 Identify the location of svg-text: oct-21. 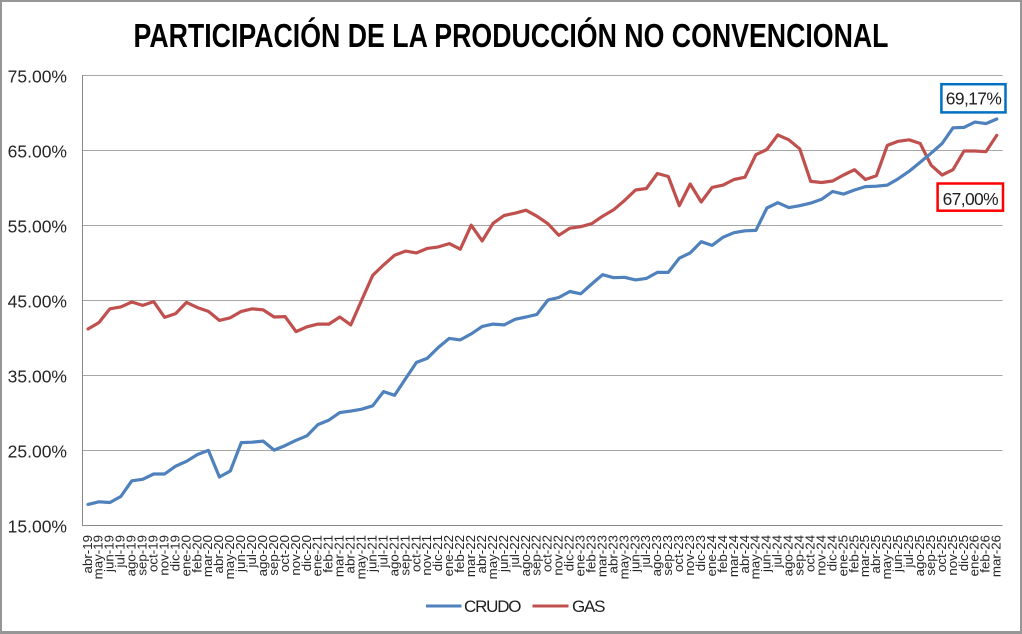
(415, 553).